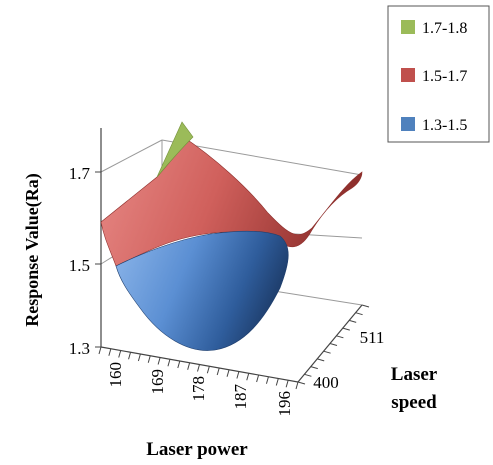 The height and width of the screenshot is (465, 493). I want to click on y-ticks, so click(98, 259).